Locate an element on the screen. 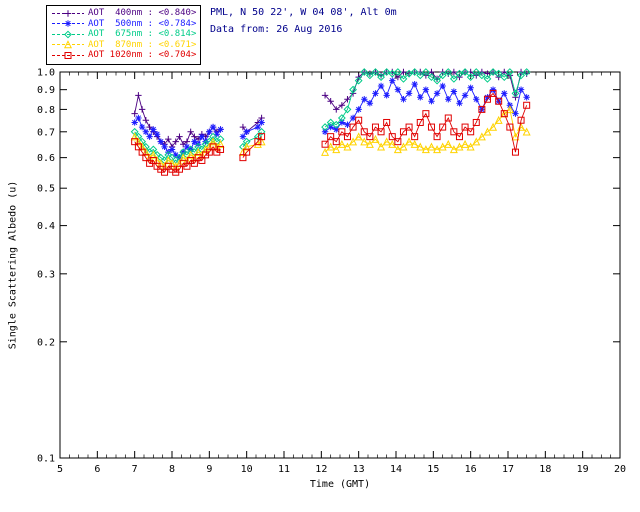  svg-text: 12 is located at coordinates (321, 469).